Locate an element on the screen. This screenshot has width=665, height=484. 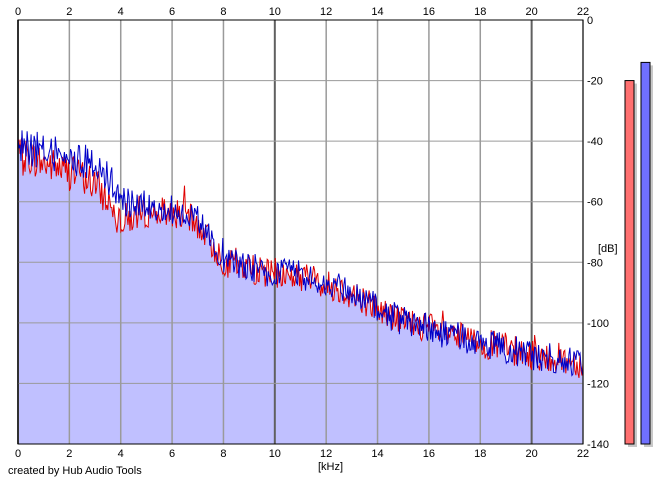
x-tick-bottom-2: 4 is located at coordinates (121, 454).